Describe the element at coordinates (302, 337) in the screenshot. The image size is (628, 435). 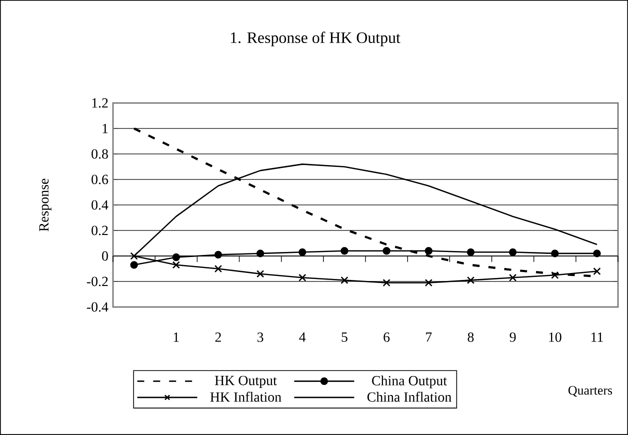
I see `x-tick-label: 4` at that location.